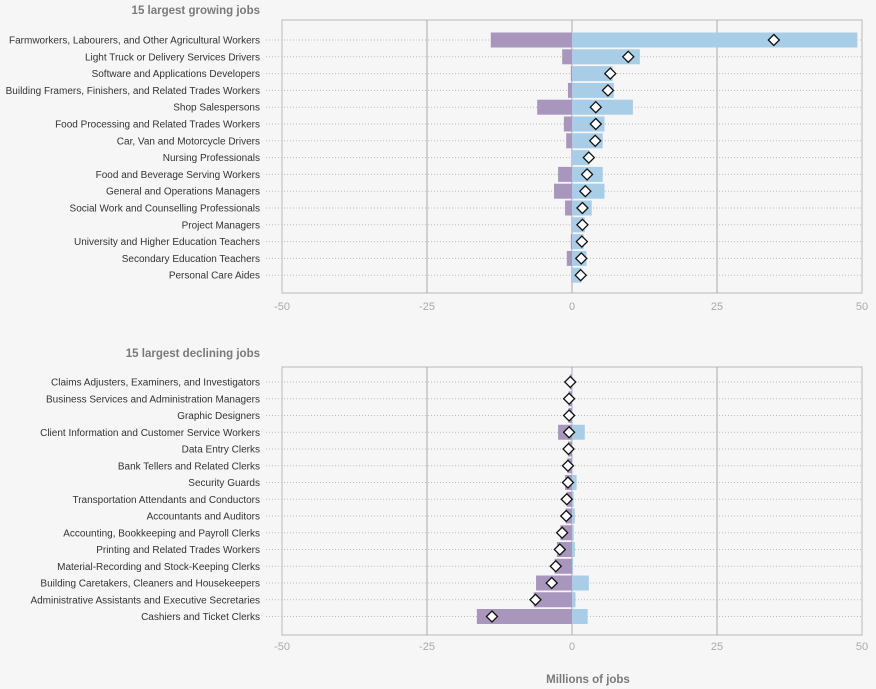  I want to click on category-label: Shop Salespersons, so click(216, 108).